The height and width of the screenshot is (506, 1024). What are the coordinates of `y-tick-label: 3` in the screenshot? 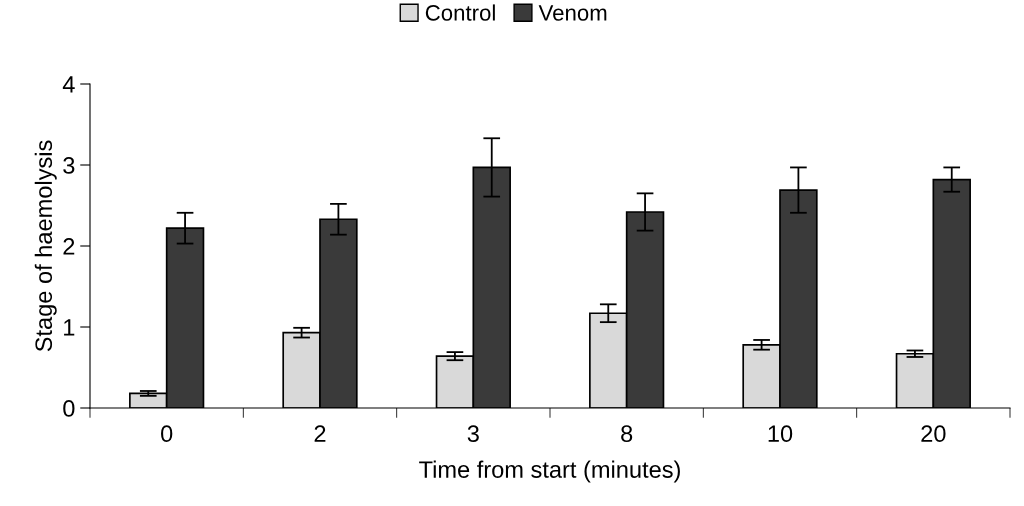 It's located at (69, 165).